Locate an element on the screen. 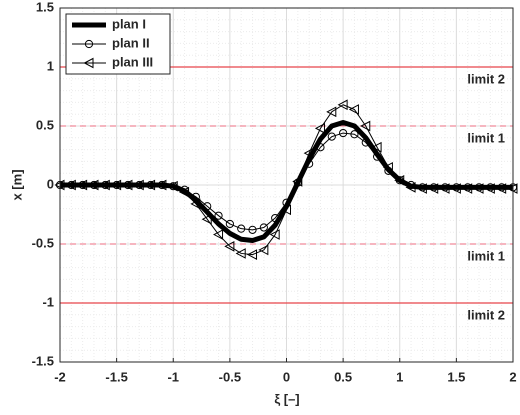 This screenshot has width=520, height=415. x-tick-label: 0 is located at coordinates (286, 376).